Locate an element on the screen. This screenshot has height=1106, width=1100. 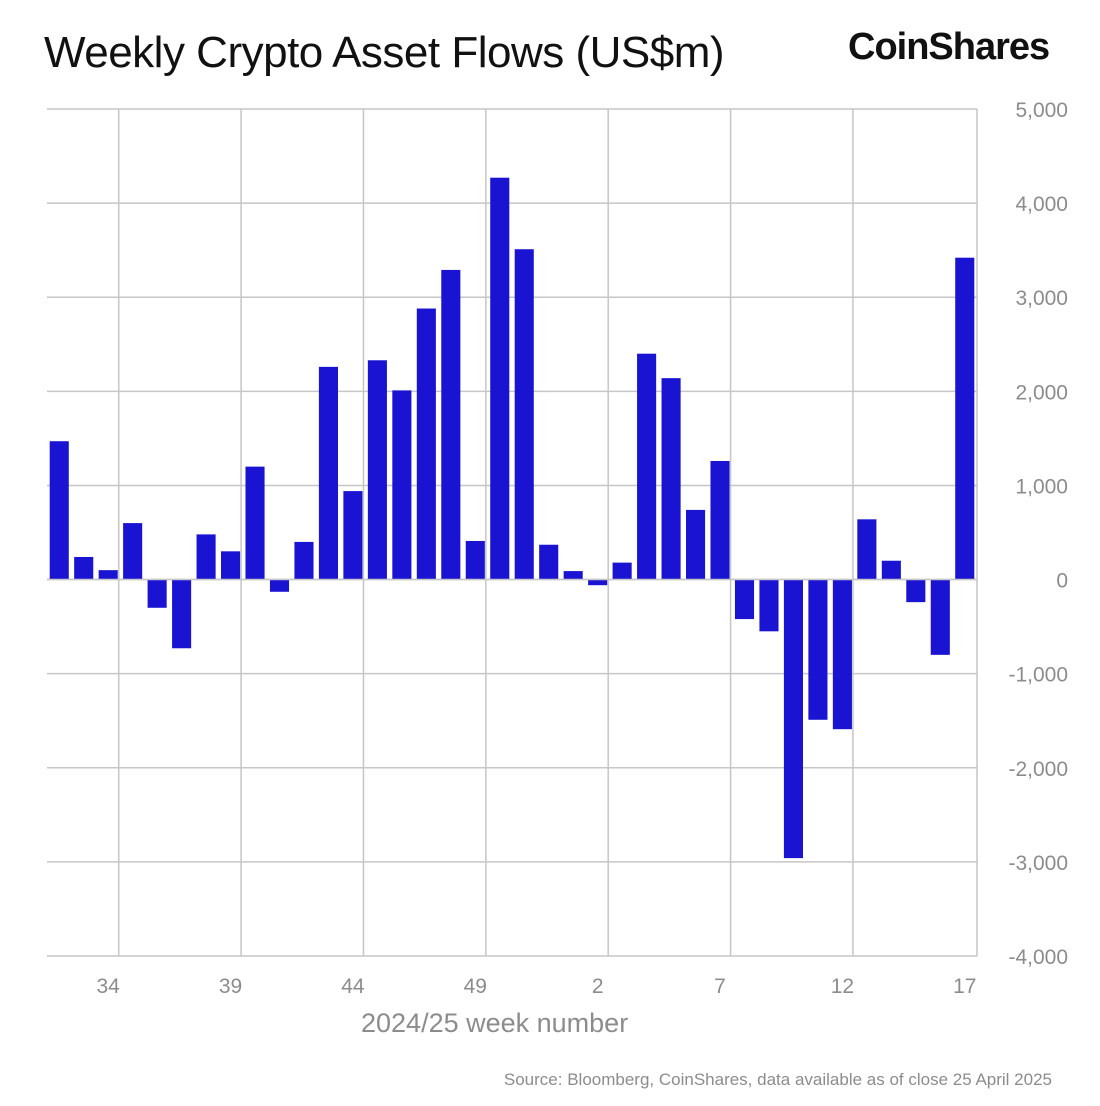
x-tick-label: 7 is located at coordinates (720, 986).